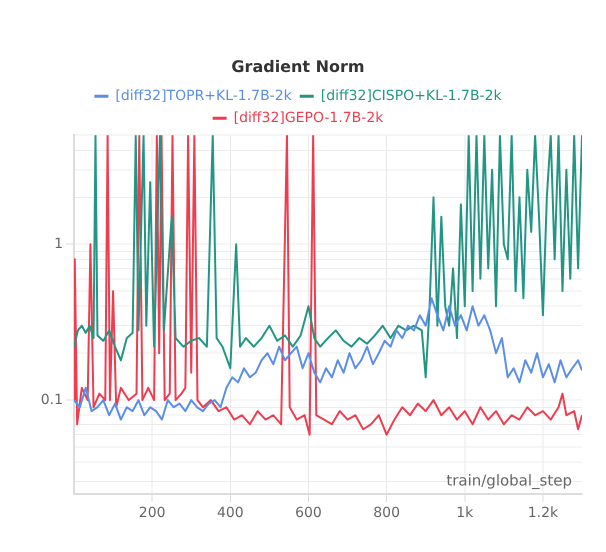 The height and width of the screenshot is (552, 606). Describe the element at coordinates (230, 513) in the screenshot. I see `x-tick-label: 400` at that location.